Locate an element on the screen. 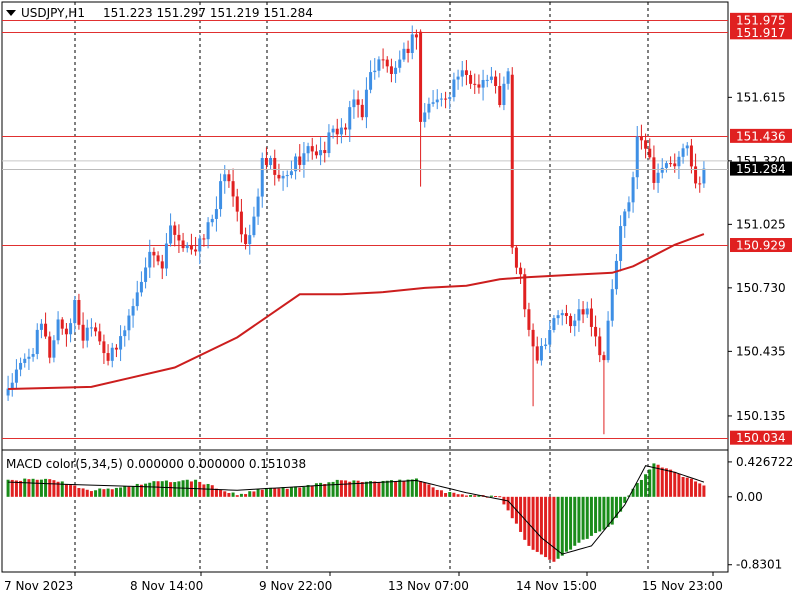  macd-tick-label: -0.8301 is located at coordinates (759, 565).